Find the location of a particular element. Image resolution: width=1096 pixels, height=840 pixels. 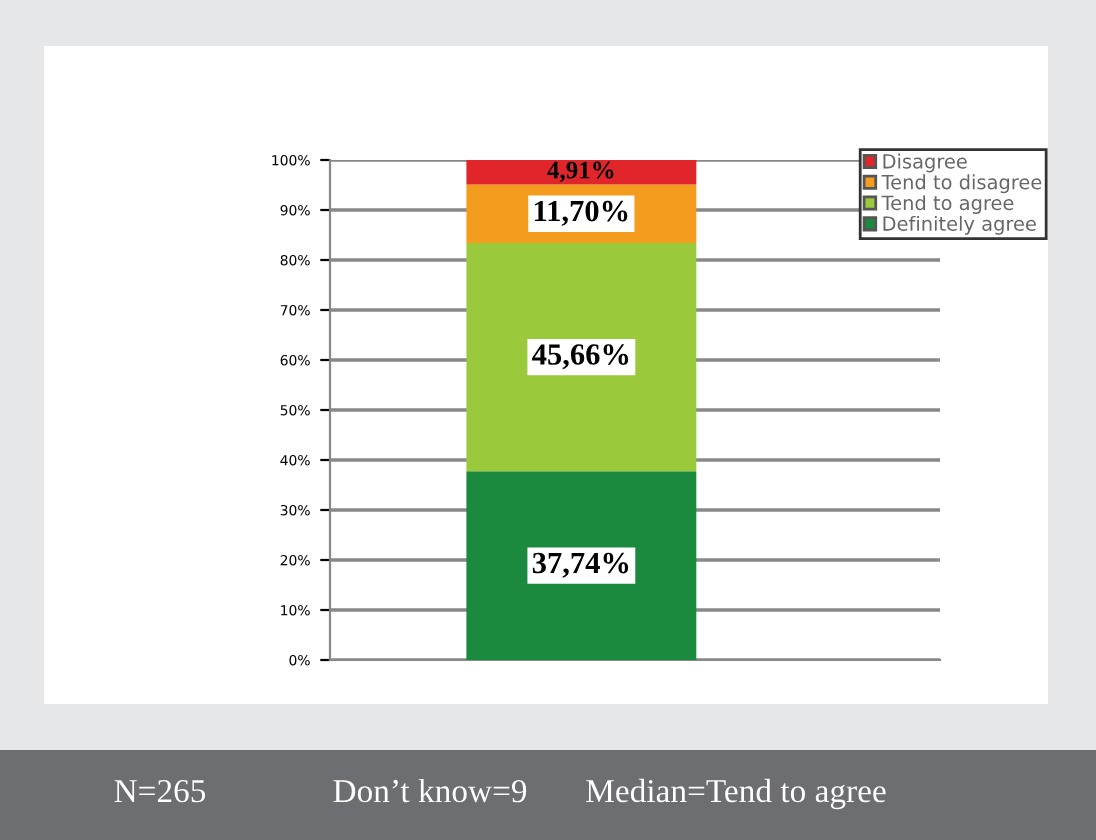

text: Median=Tend to agree is located at coordinates (736, 794).